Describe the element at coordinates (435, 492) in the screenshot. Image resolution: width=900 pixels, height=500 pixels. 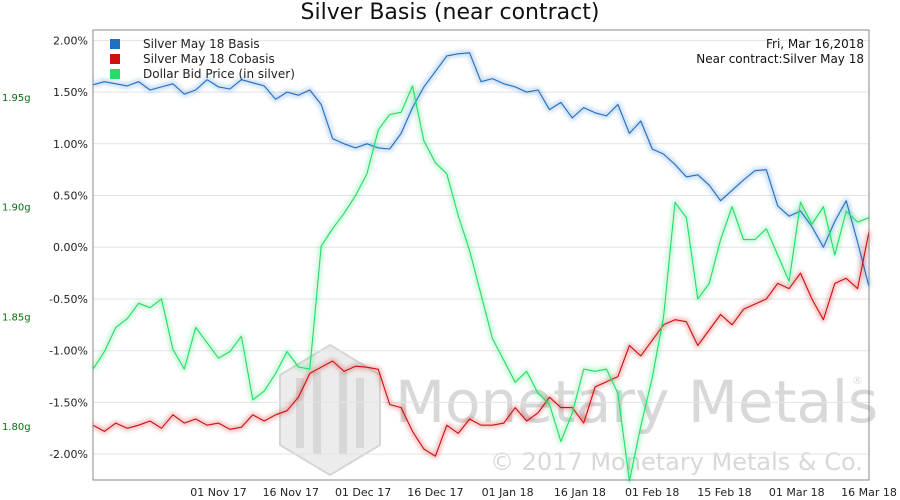
I see `x-tick-label: 16 Dec 17` at that location.